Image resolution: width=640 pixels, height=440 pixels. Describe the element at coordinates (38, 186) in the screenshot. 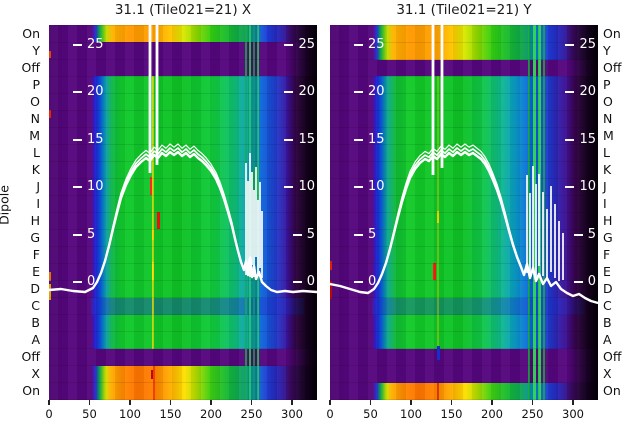

I see `dipole-row-label-left: J` at that location.